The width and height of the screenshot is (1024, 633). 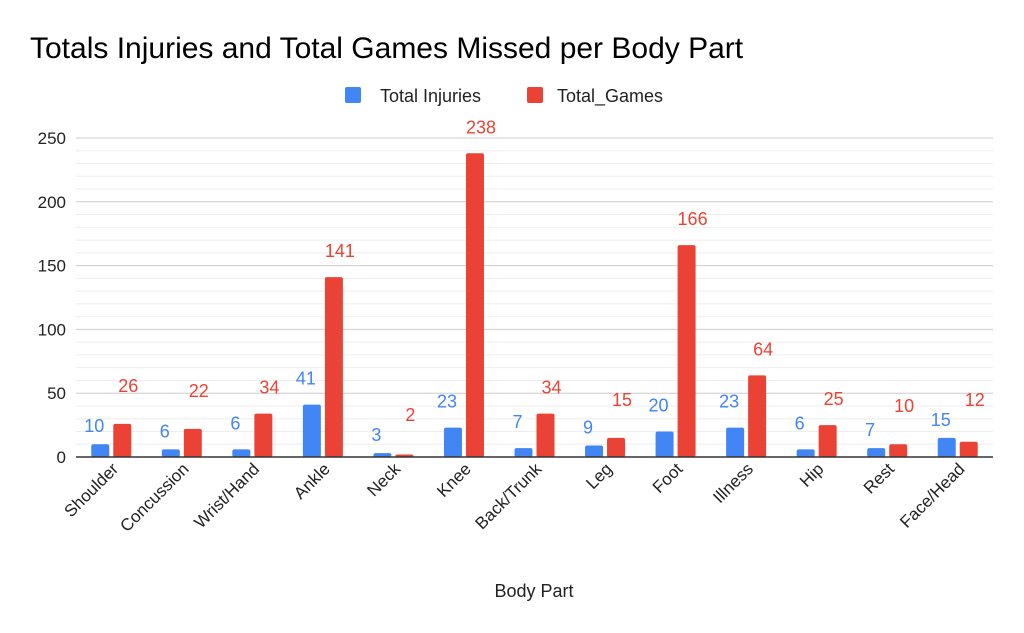 I want to click on x-axis-title: Body Part, so click(x=533, y=591).